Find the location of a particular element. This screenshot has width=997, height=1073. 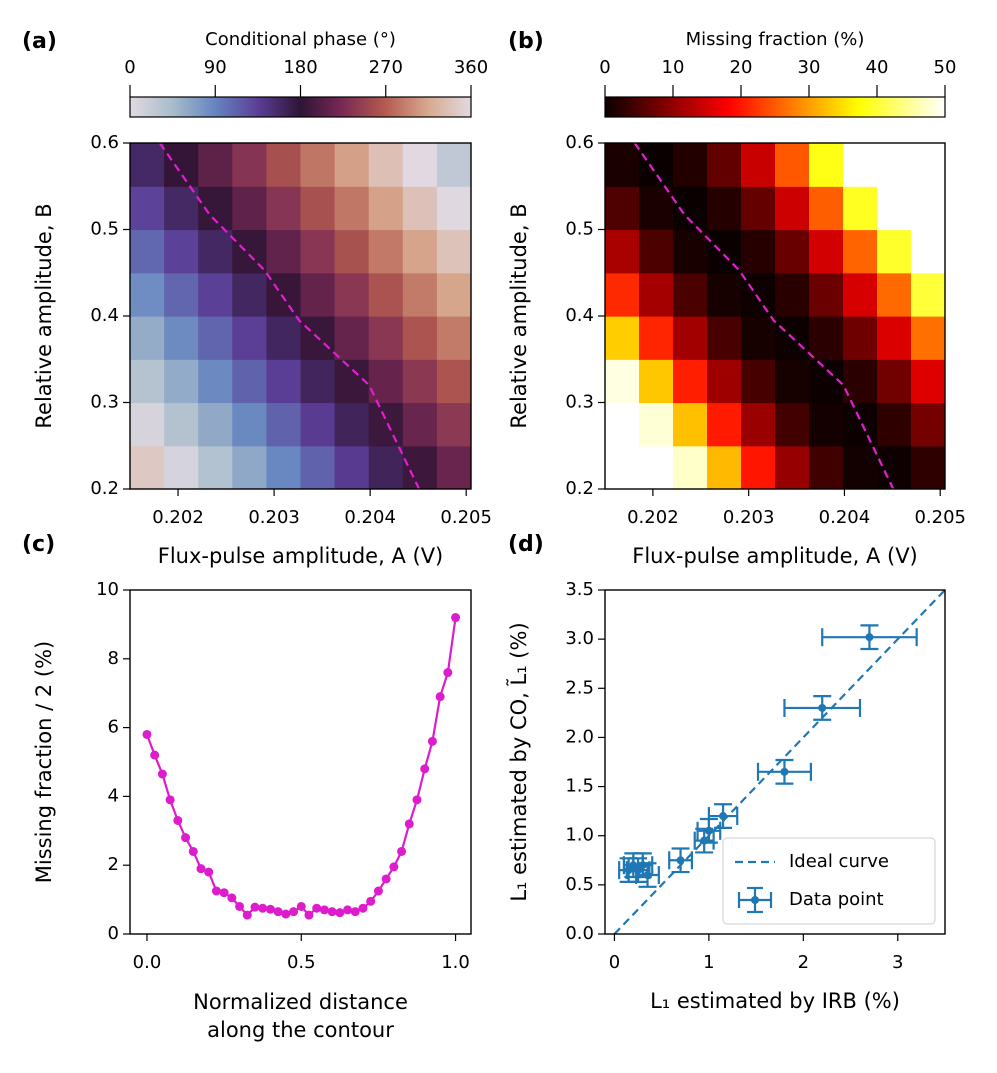

plot-area is located at coordinates (300, 316).